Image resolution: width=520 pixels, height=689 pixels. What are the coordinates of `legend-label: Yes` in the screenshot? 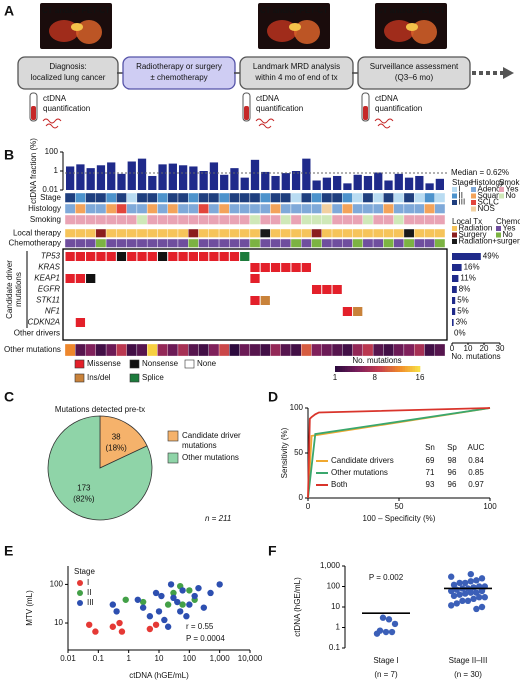 It's located at (509, 228).